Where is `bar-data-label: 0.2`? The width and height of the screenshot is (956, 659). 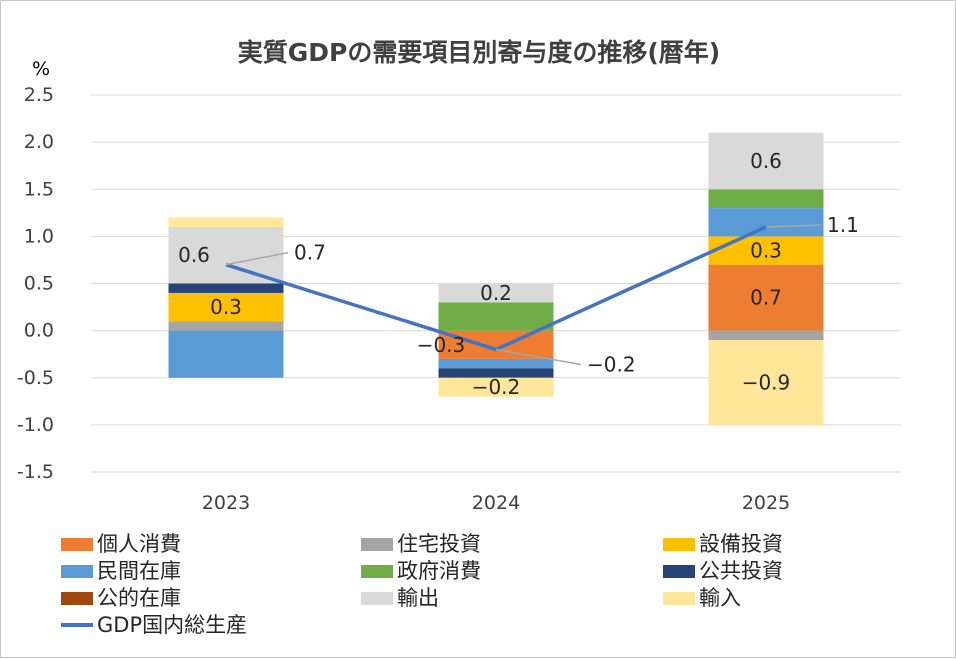 bar-data-label: 0.2 is located at coordinates (496, 293).